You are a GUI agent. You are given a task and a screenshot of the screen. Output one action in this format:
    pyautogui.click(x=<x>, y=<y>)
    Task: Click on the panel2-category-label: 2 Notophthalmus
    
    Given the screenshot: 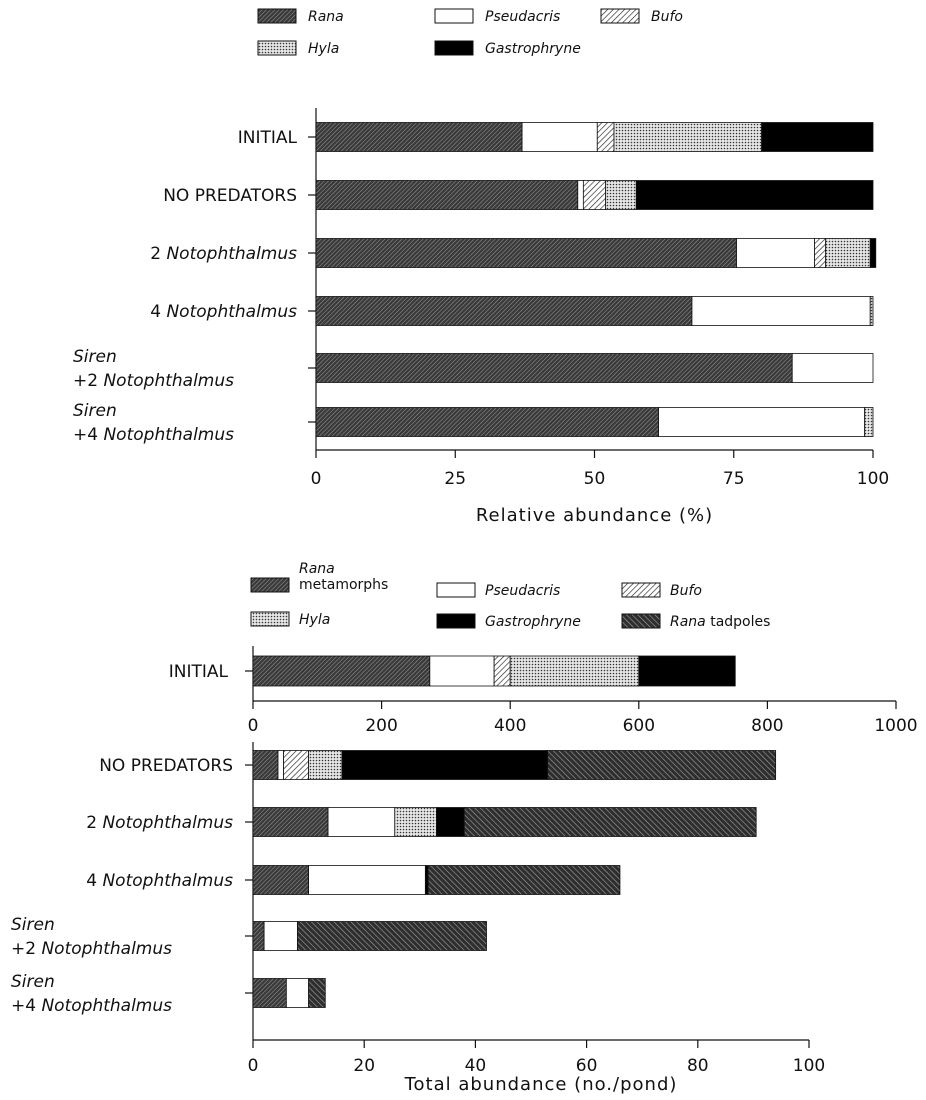 What is the action you would take?
    pyautogui.click(x=159, y=823)
    